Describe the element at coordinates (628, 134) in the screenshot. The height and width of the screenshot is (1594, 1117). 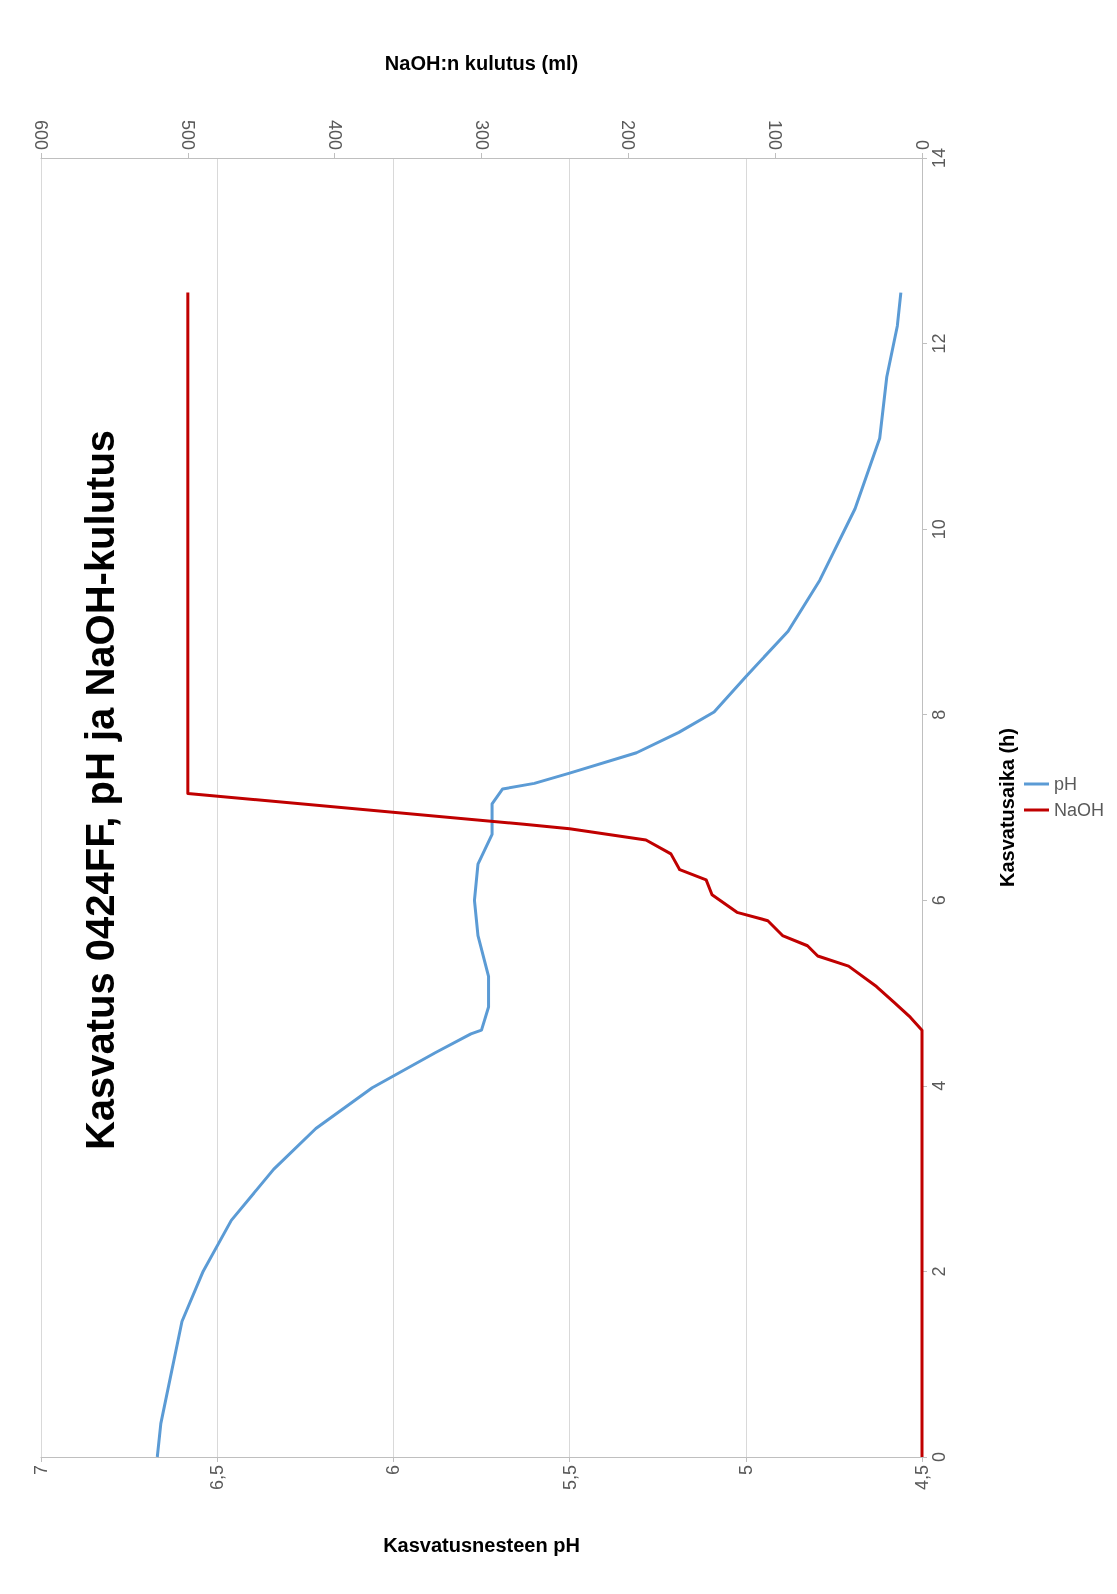
I see `x2-tick-label: 200` at that location.